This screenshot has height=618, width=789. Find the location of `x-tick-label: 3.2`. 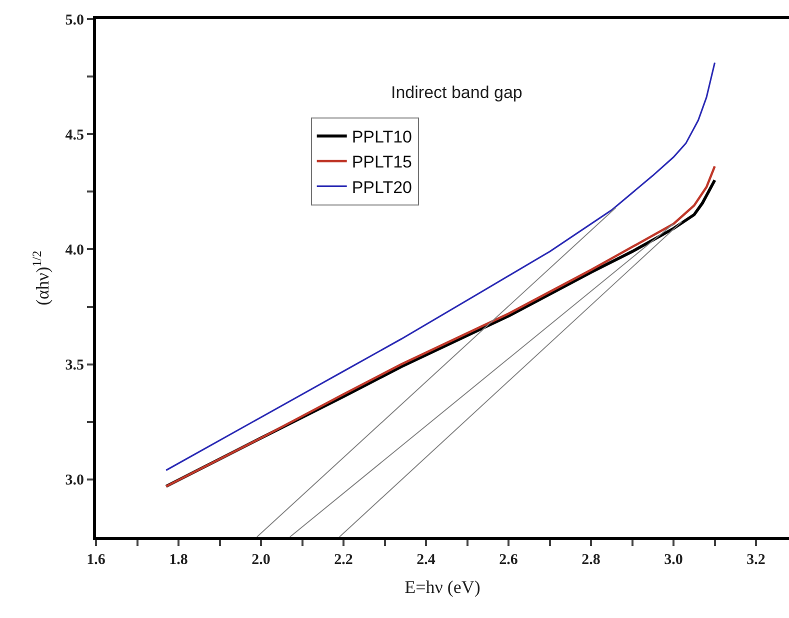

x-tick-label: 3.2 is located at coordinates (756, 560).